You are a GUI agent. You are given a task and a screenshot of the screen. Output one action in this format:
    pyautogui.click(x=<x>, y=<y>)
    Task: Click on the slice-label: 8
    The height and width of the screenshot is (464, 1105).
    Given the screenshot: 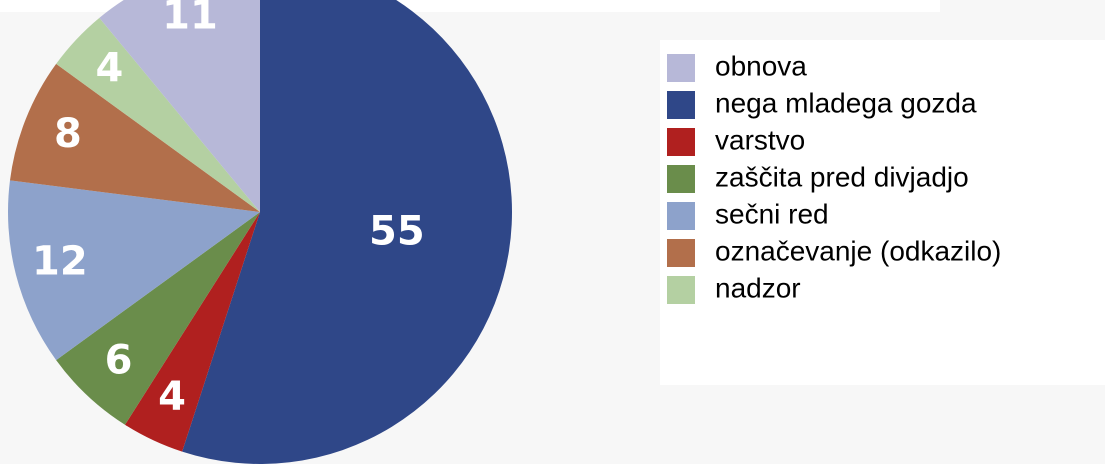 What is the action you would take?
    pyautogui.click(x=68, y=134)
    